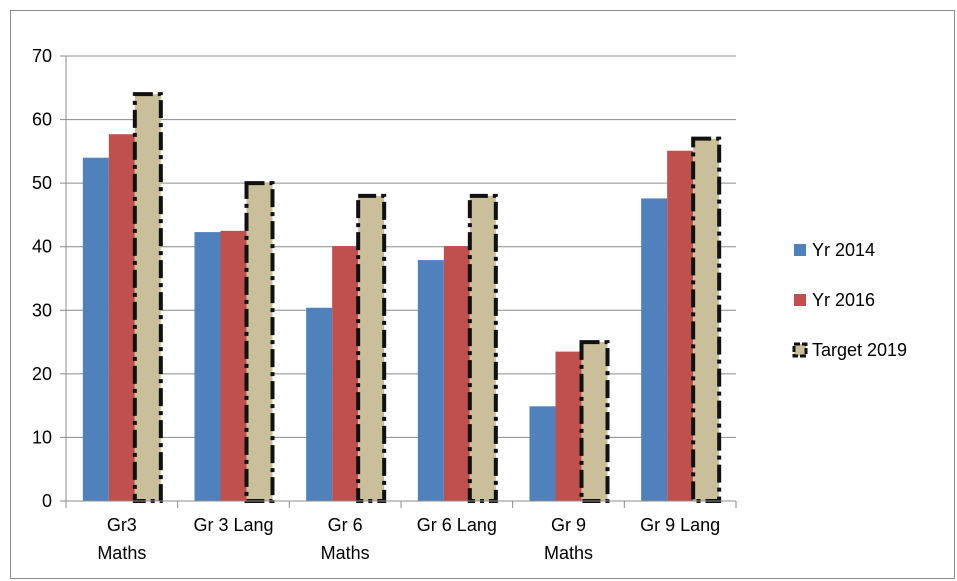  I want to click on y-tick-label: 0, so click(47, 501).